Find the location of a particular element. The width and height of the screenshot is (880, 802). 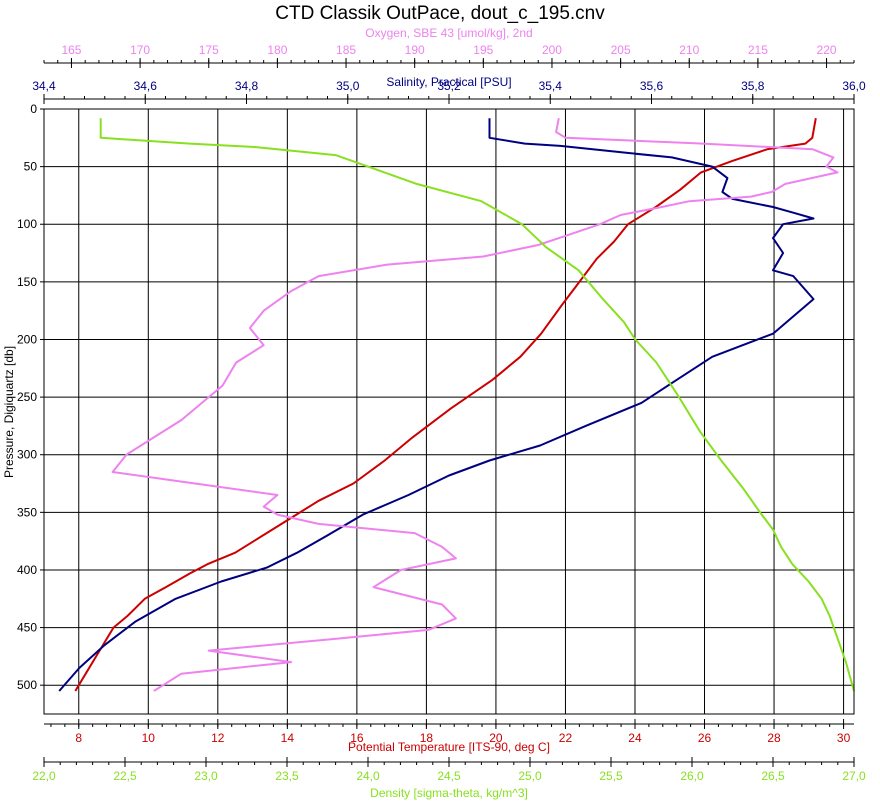

y-tick-label: 350 is located at coordinates (27, 512).